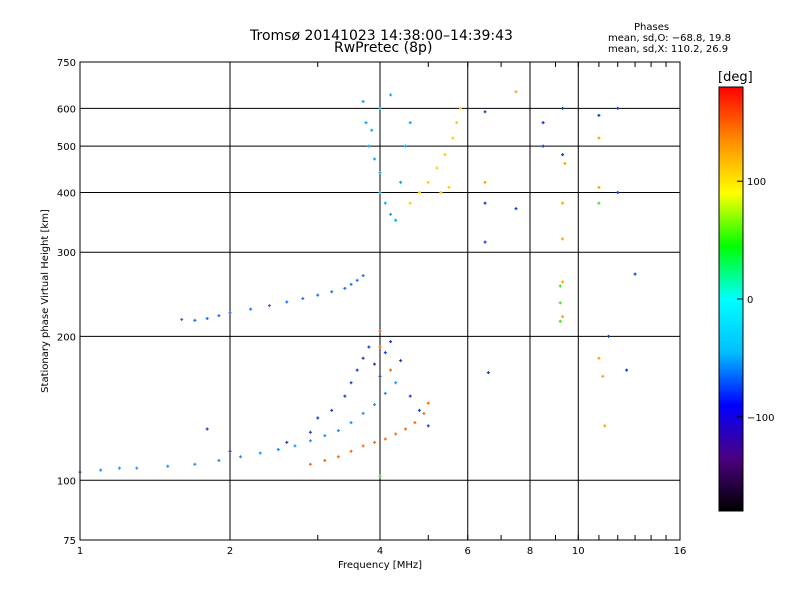  I want to click on colorbar-ticks: 100 0 −100, so click(755, 300).